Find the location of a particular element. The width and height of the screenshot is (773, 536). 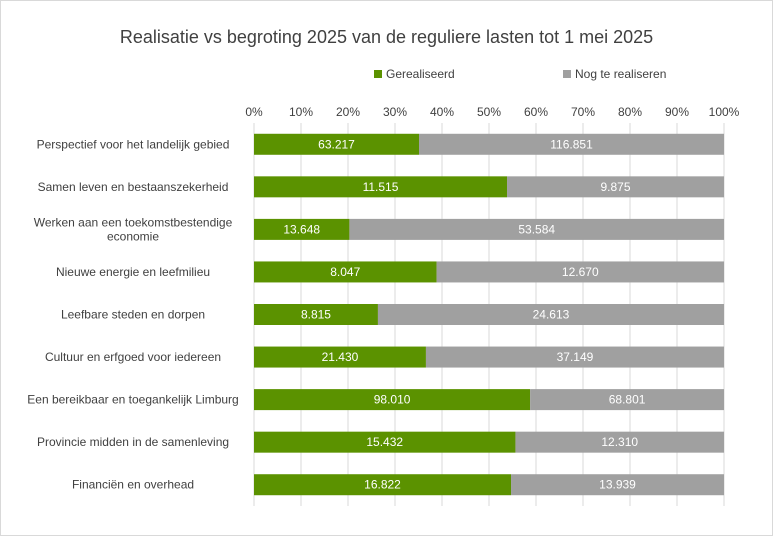

data-label-gerealiseerd-financien-en-overhead: 16.822 is located at coordinates (382, 485).